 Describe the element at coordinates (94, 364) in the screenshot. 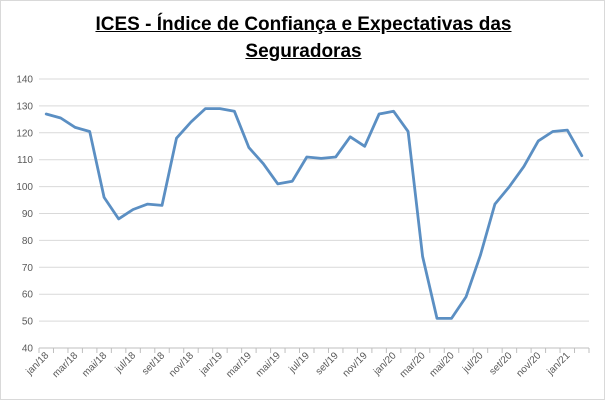

I see `x-tick-label: mai/18` at that location.